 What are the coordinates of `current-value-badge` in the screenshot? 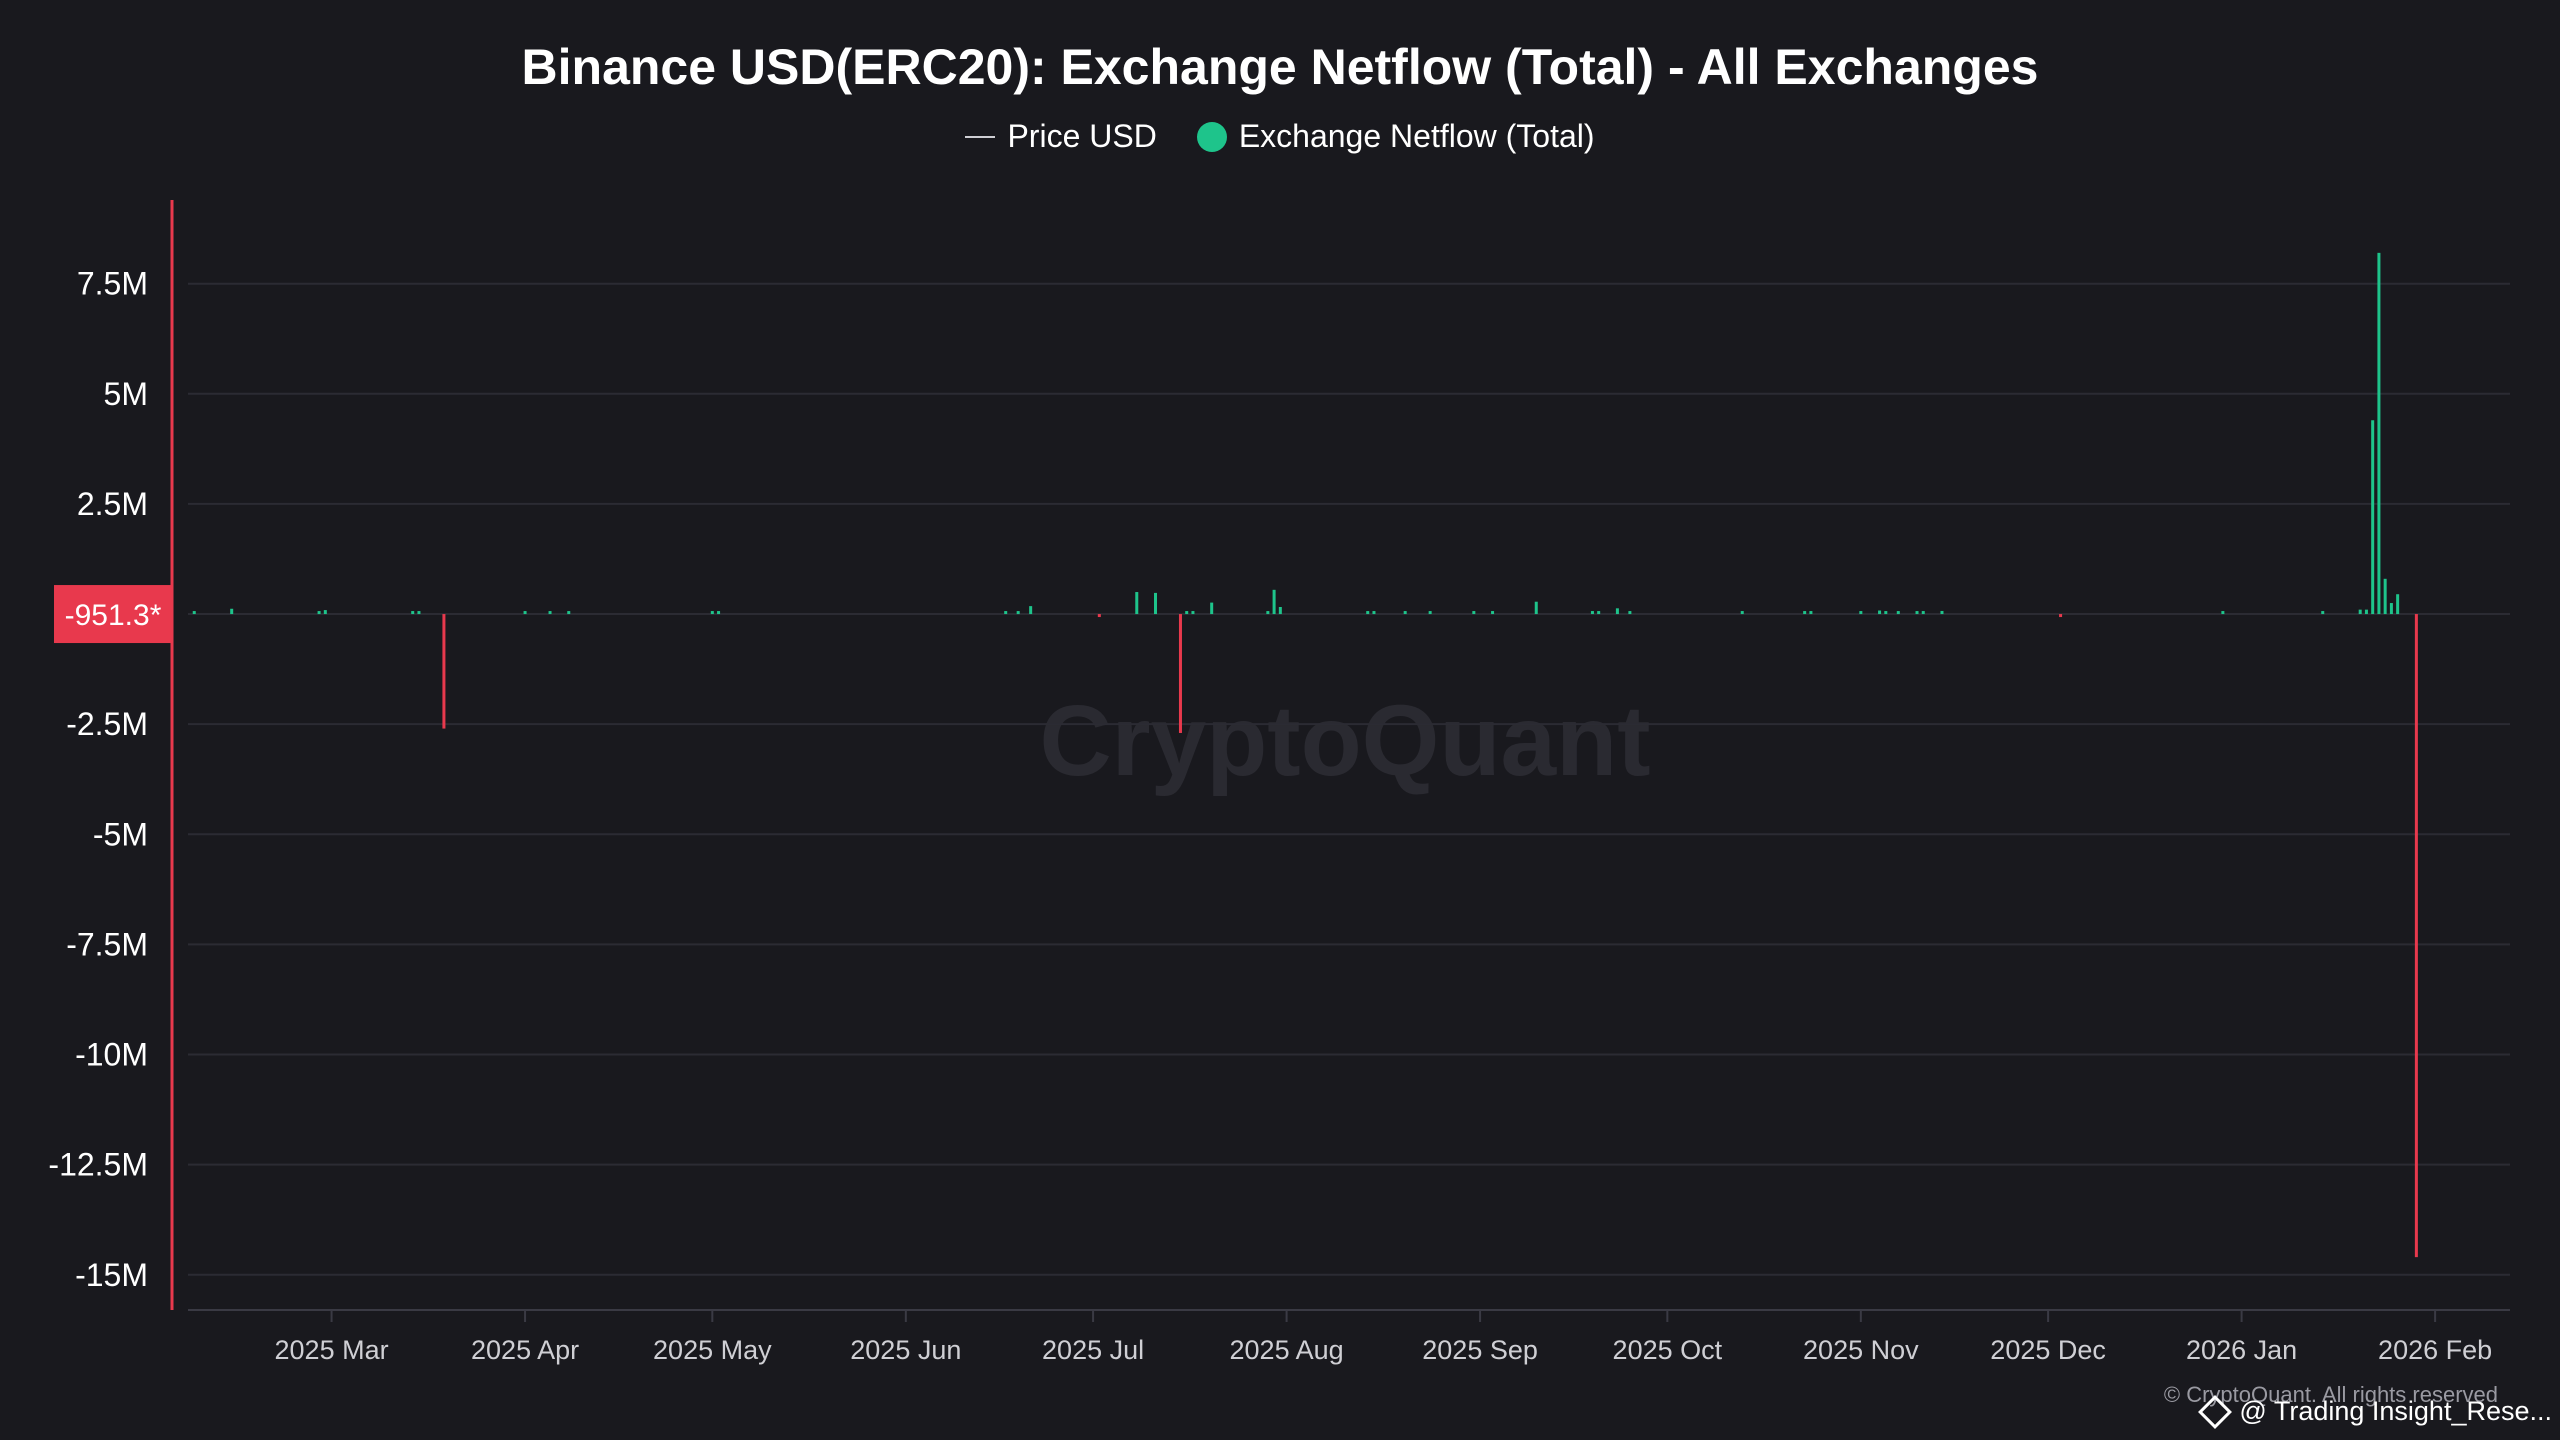 It's located at (113, 614).